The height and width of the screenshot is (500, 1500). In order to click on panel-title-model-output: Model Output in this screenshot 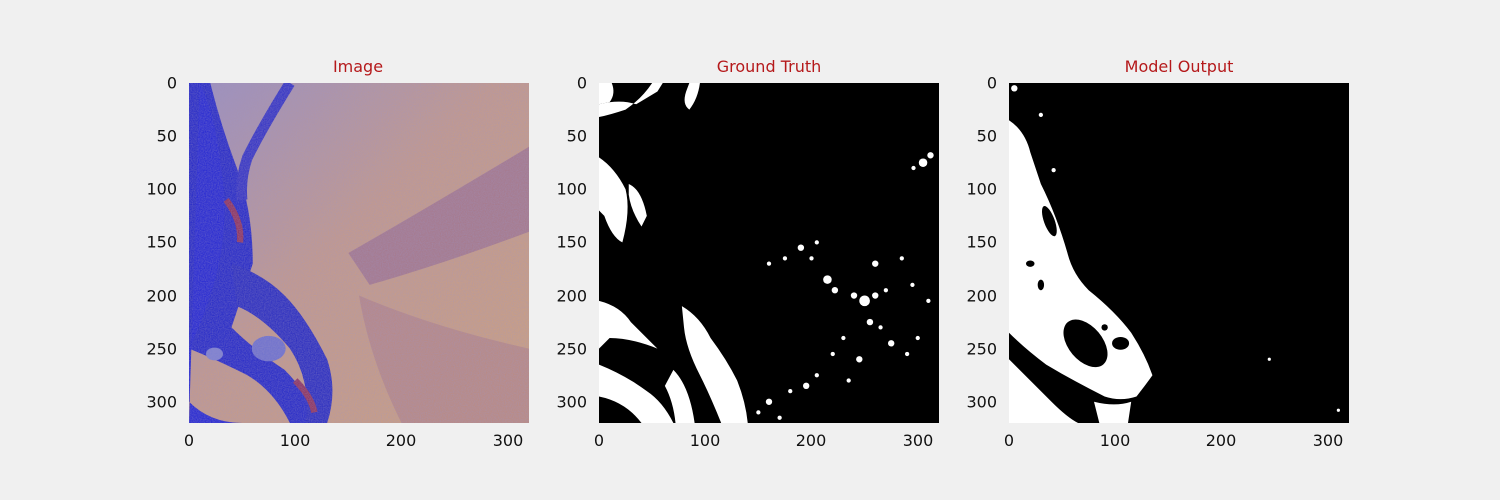, I will do `click(1179, 66)`.